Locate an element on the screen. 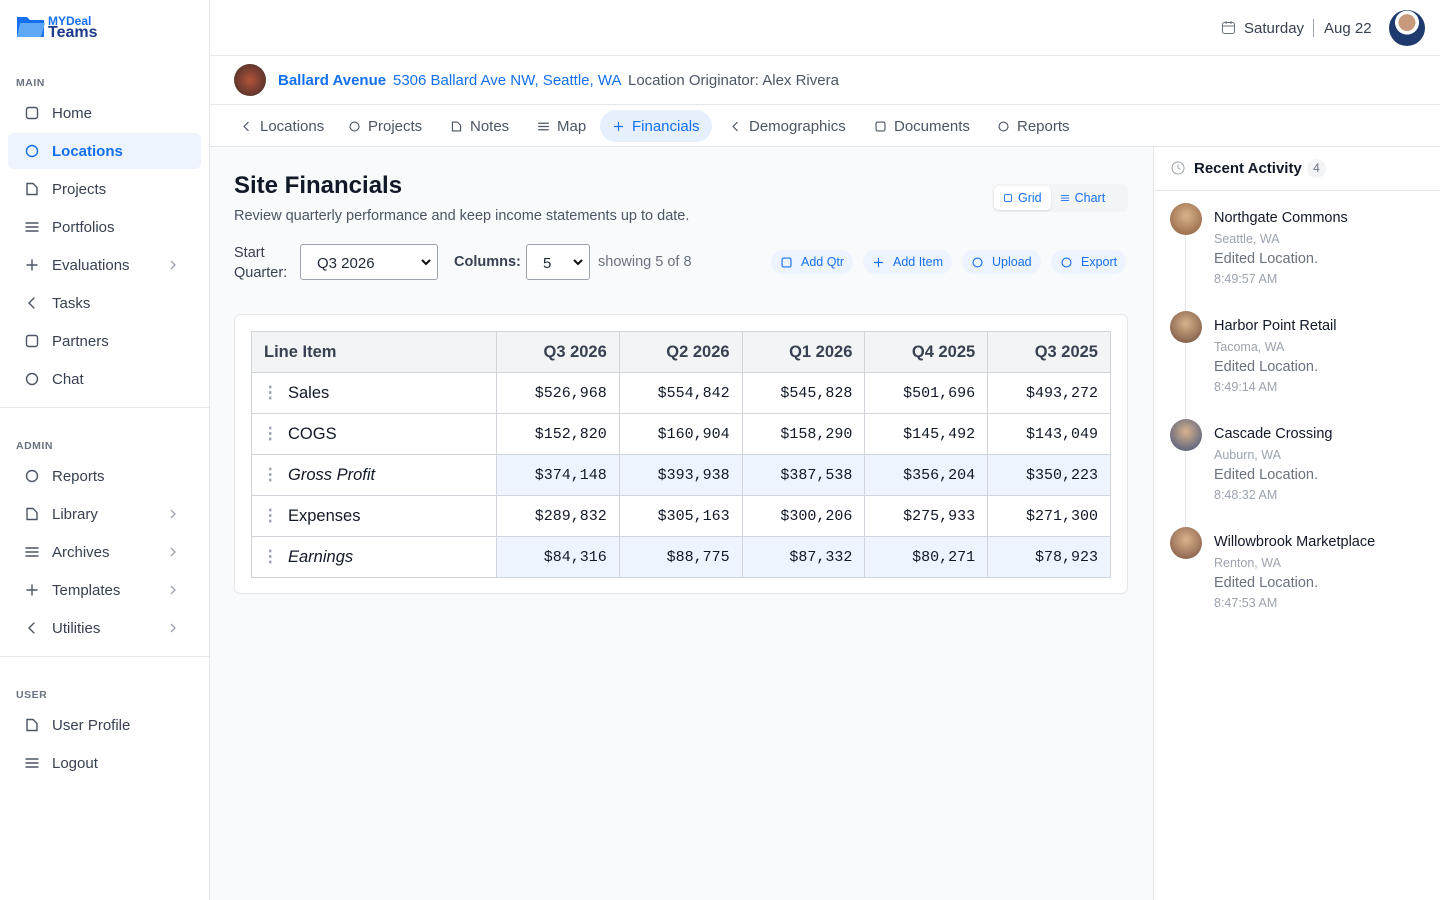 This screenshot has width=1440, height=900. nav-item: Logout is located at coordinates (104, 763).